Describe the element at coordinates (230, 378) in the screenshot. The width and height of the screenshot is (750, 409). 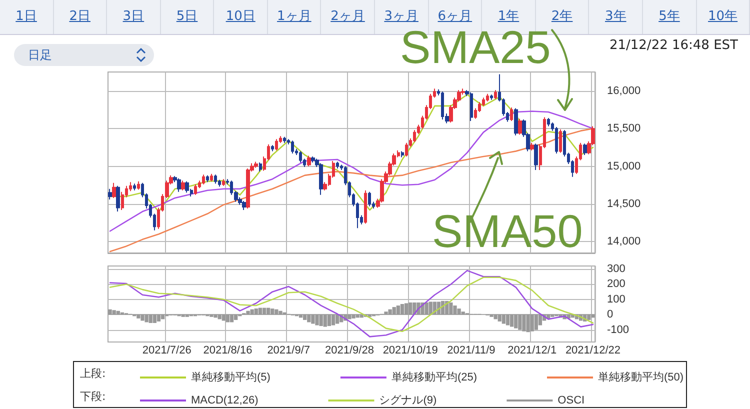
I see `legend-label: 単純移動平均(5)` at that location.